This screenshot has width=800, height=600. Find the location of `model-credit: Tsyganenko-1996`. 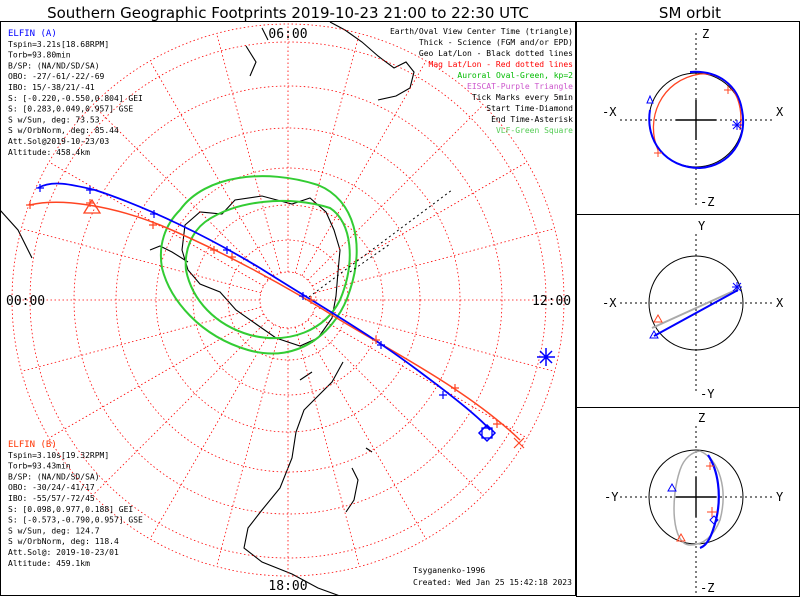

model-credit: Tsyganenko-1996 is located at coordinates (449, 570).